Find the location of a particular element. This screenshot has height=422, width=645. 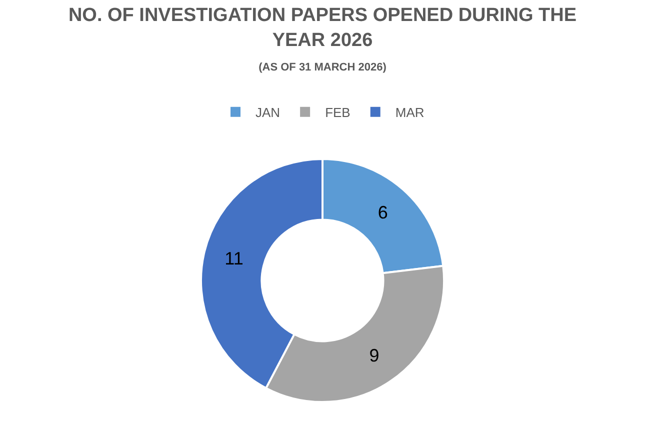

chart-subtitle: (AS OF 31 MARCH 2026) is located at coordinates (322, 68).